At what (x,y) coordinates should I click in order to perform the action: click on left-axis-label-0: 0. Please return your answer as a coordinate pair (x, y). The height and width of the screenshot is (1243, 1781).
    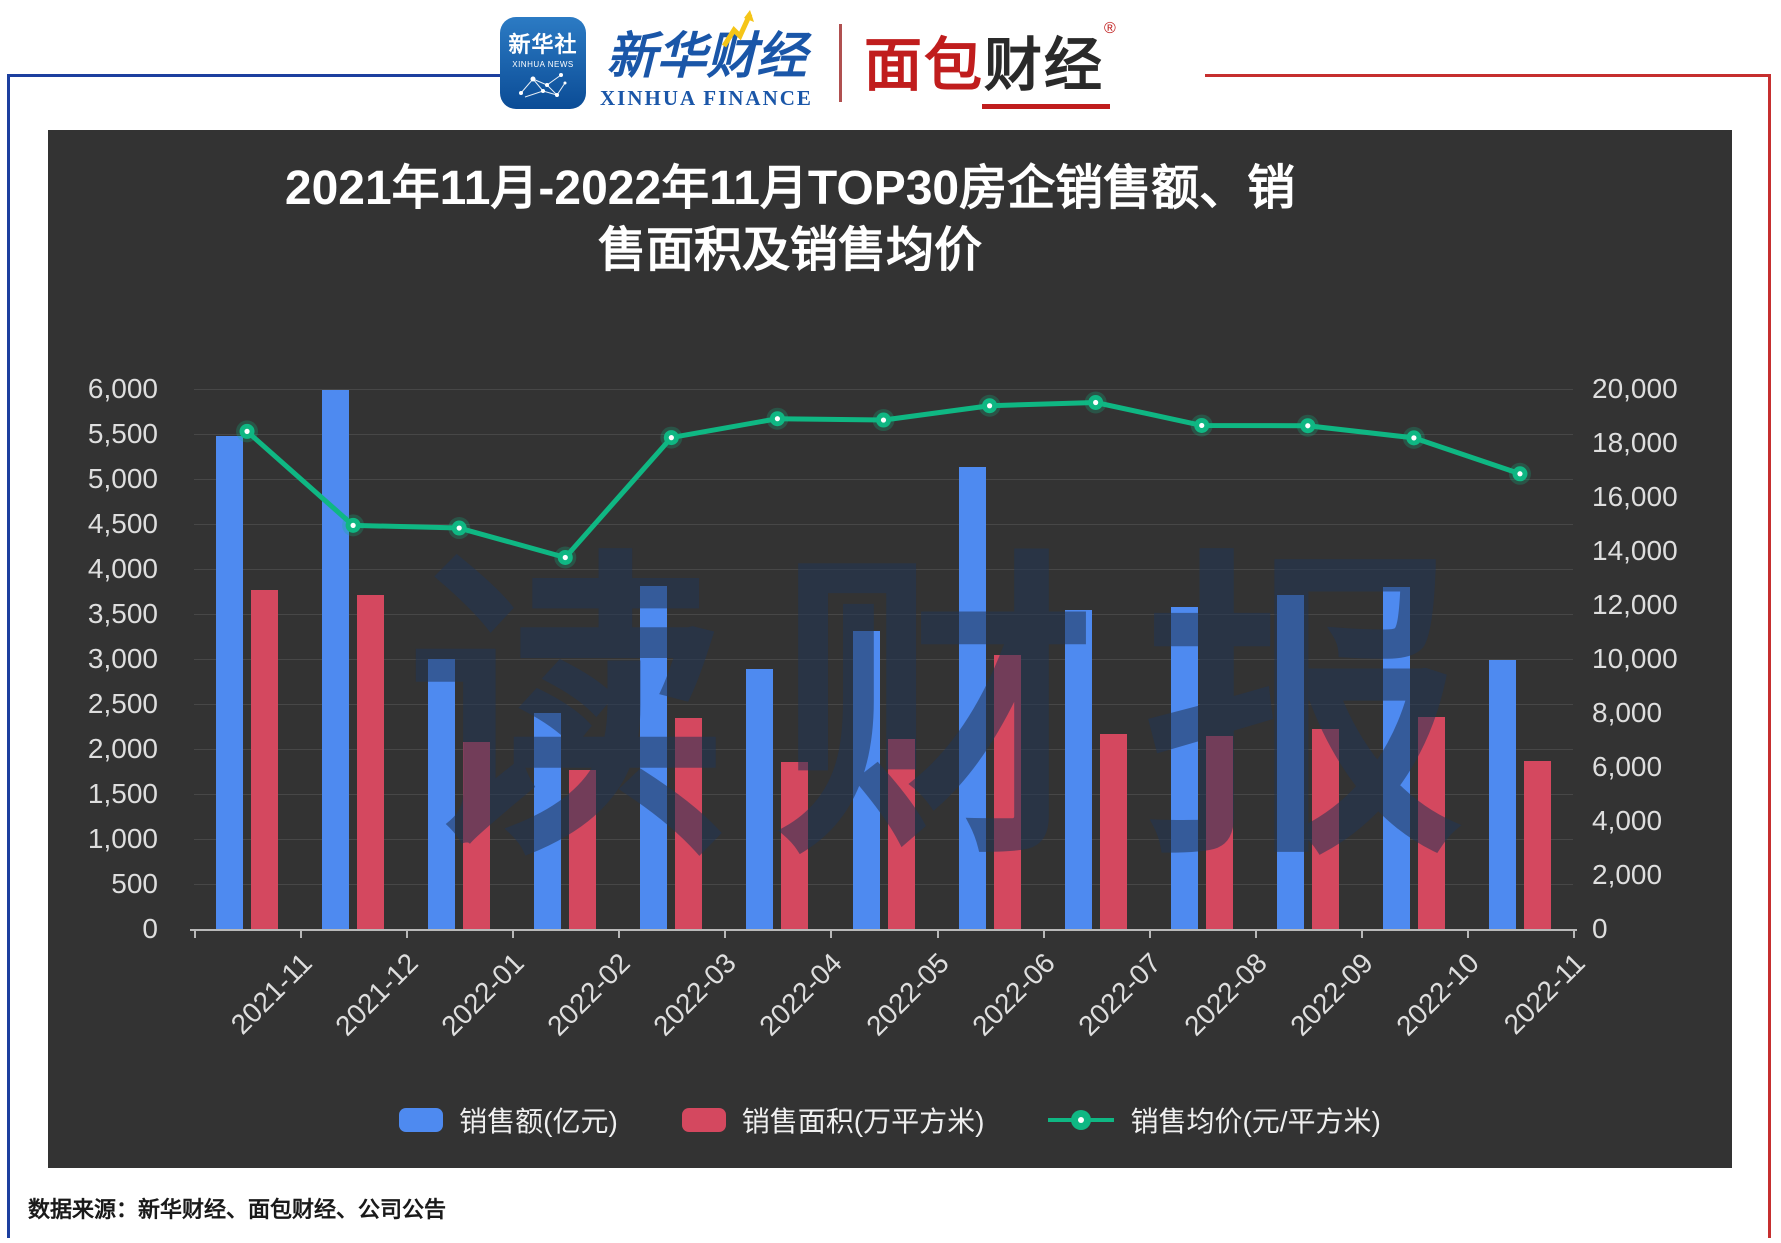
    Looking at the image, I should click on (150, 928).